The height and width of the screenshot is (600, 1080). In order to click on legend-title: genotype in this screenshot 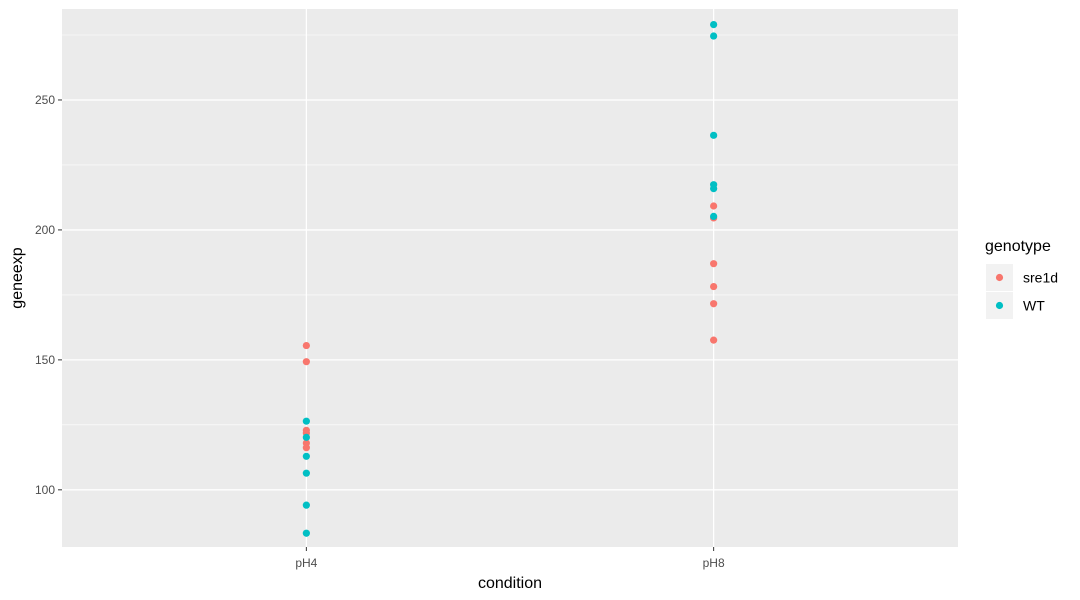, I will do `click(1018, 246)`.